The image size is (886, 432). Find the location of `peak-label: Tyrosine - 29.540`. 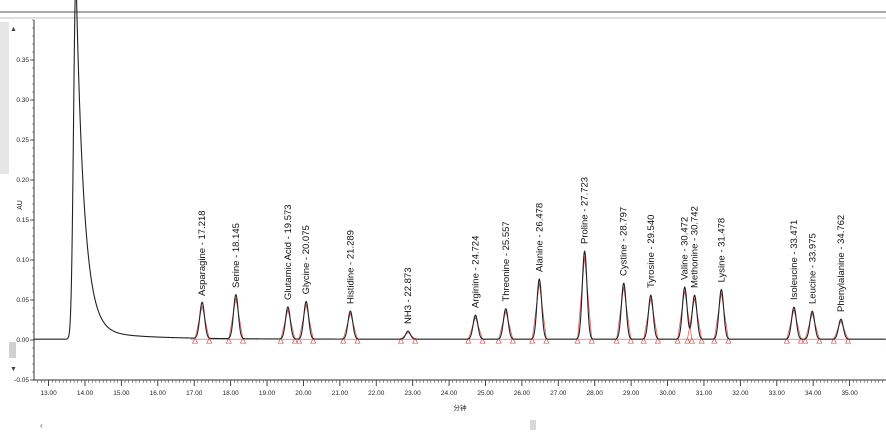

peak-label: Tyrosine - 29.540 is located at coordinates (651, 251).